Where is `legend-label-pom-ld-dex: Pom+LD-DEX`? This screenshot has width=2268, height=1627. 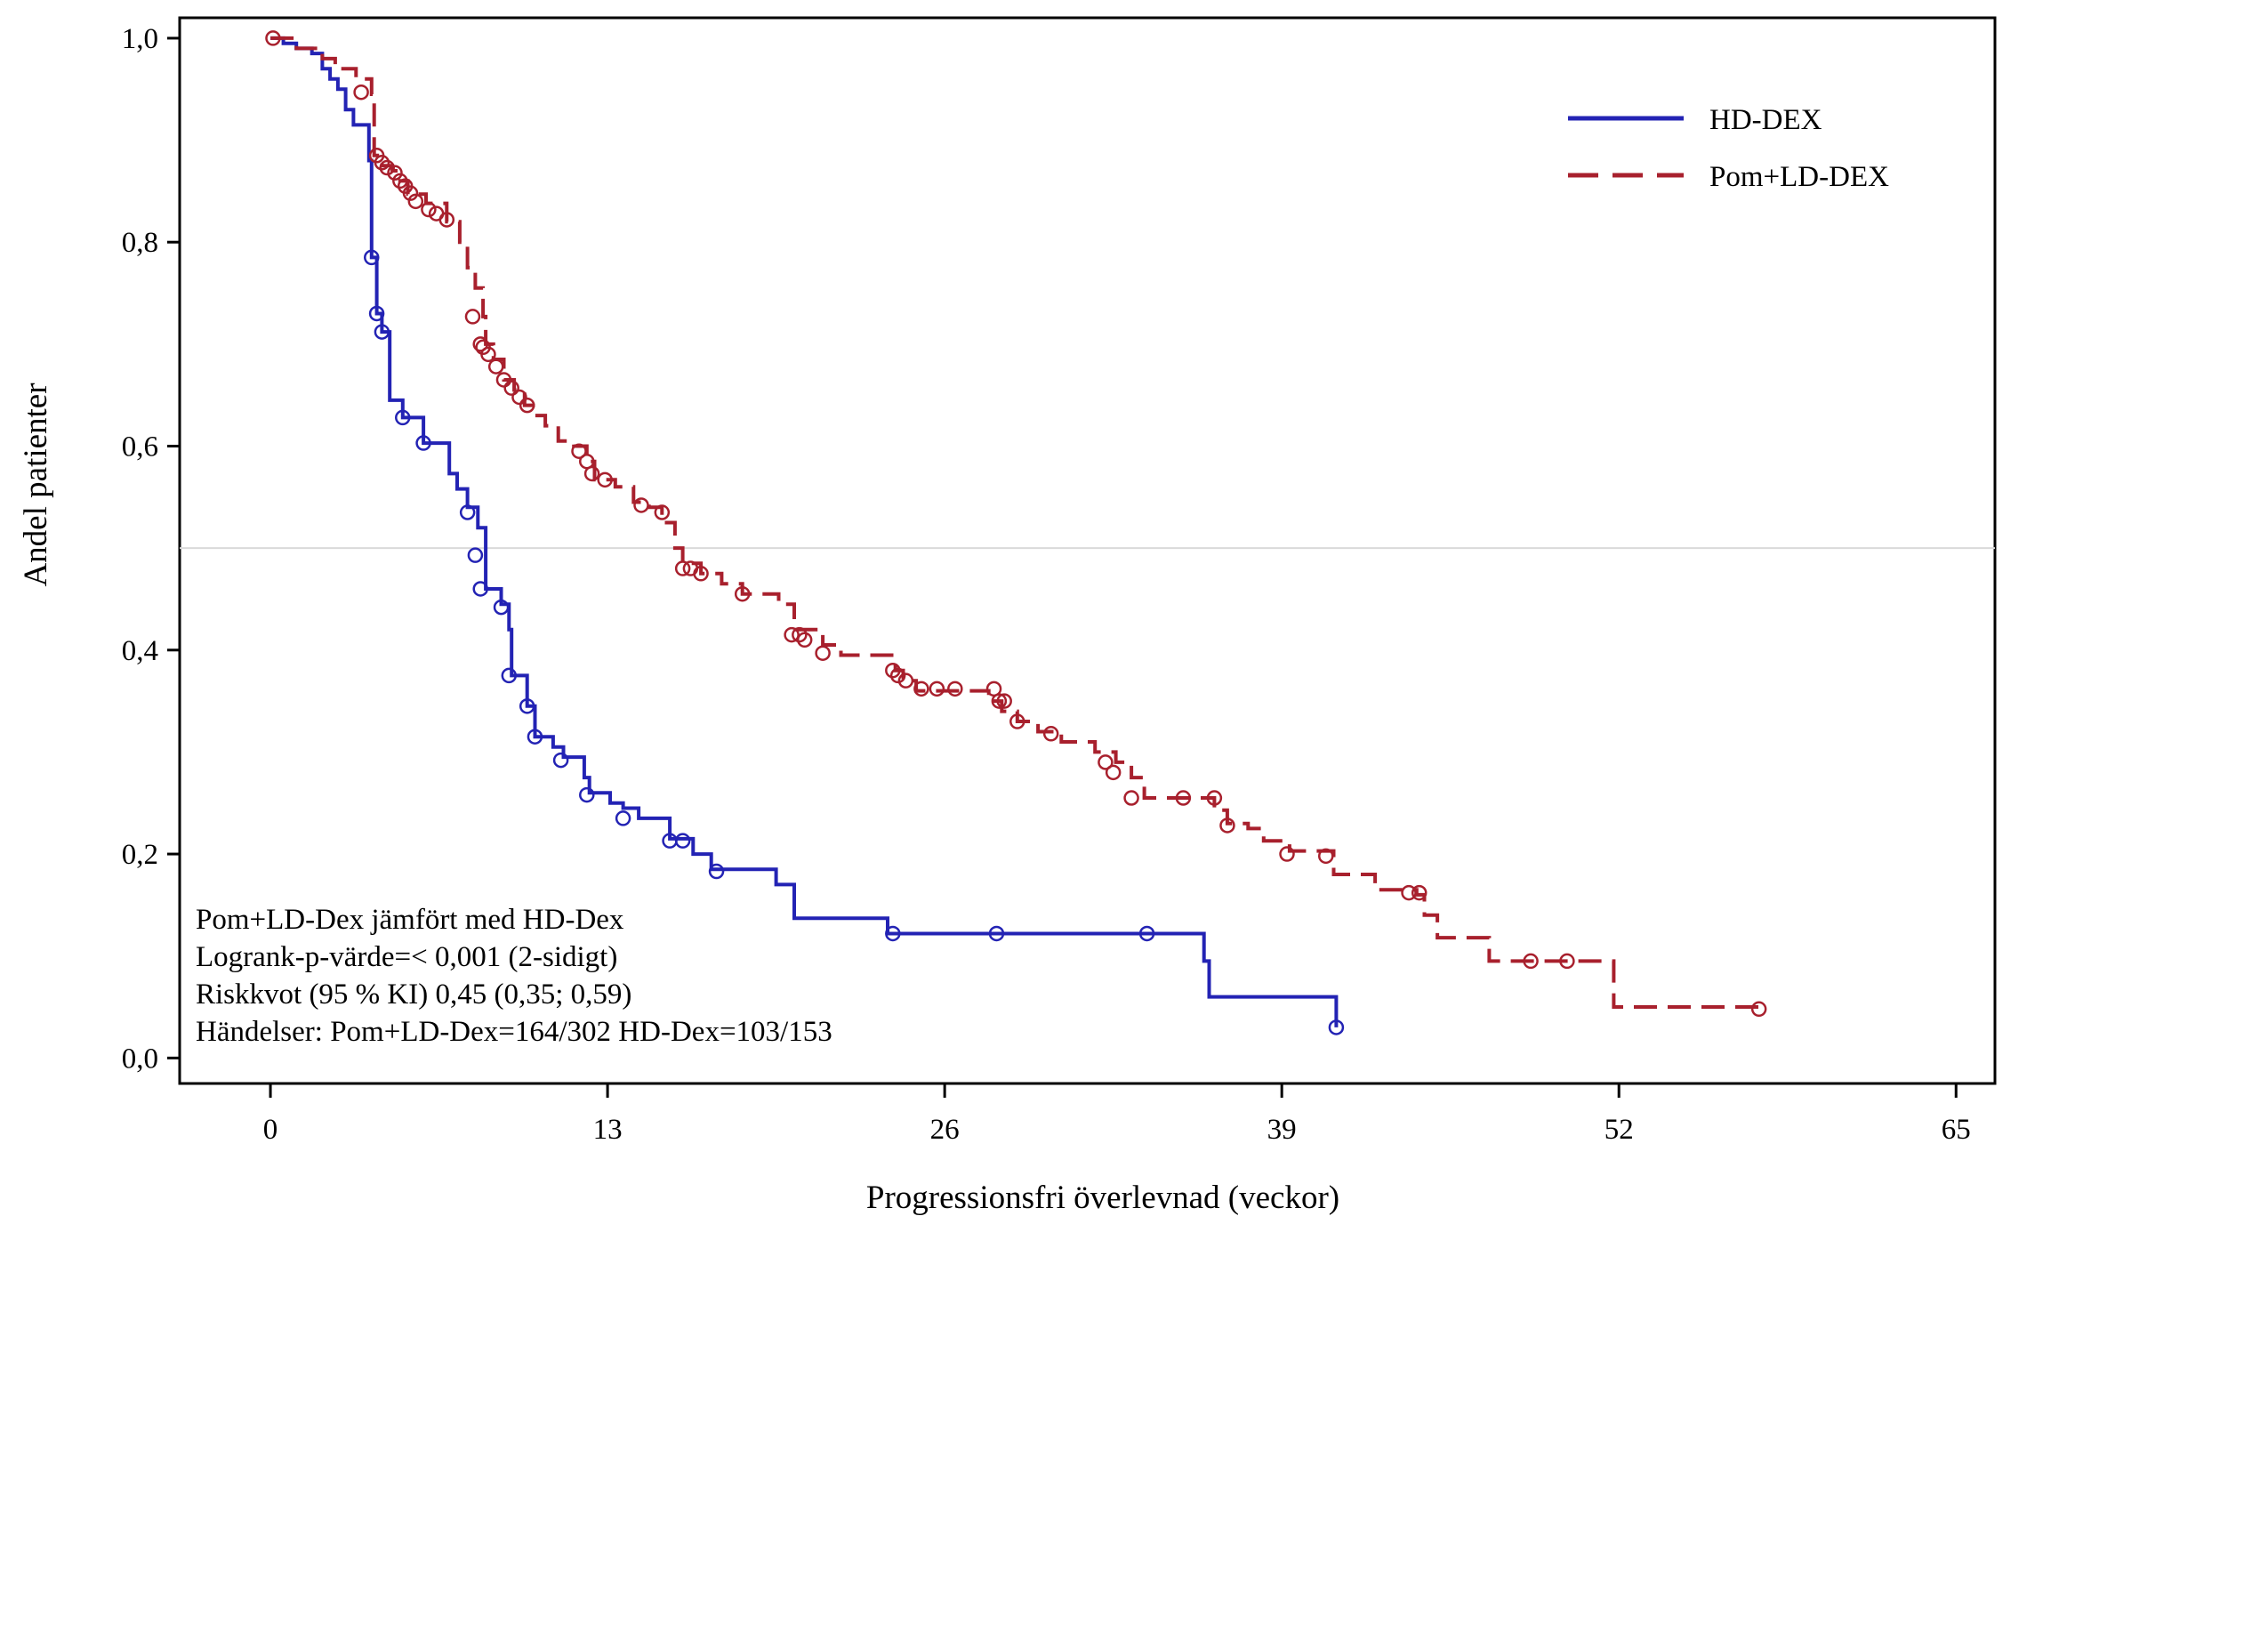
legend-label-pom-ld-dex: Pom+LD-DEX is located at coordinates (1799, 177).